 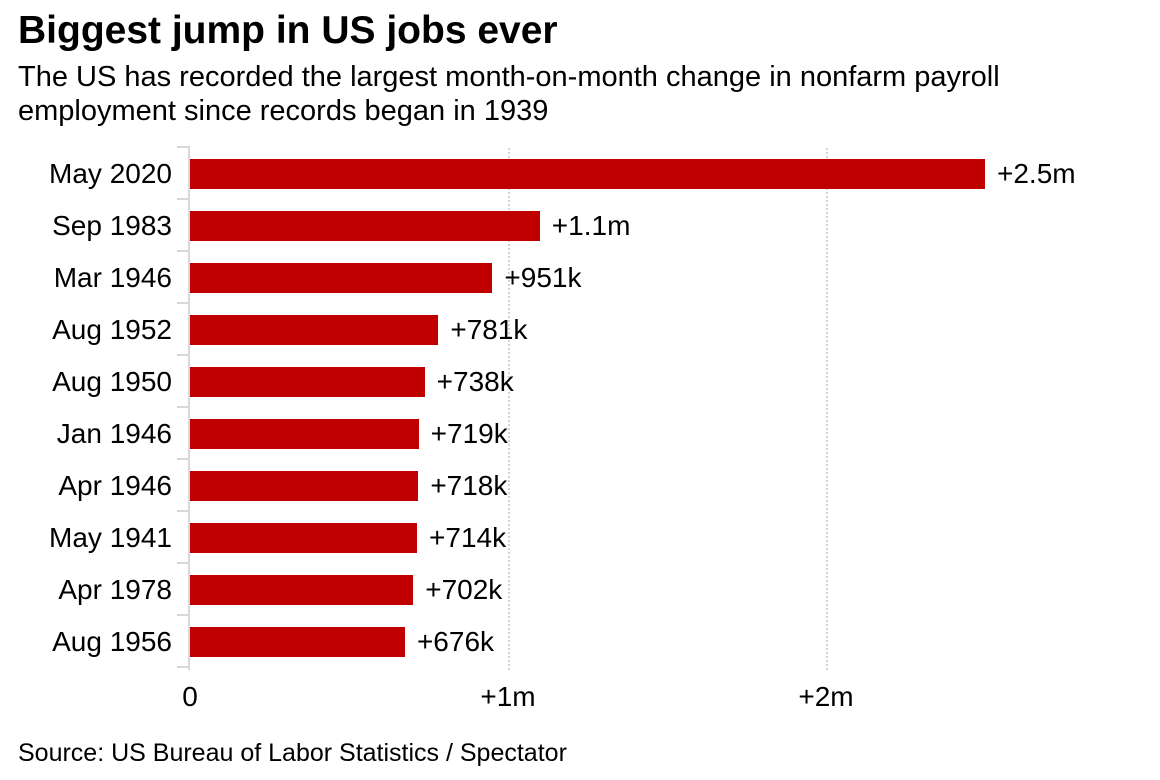 I want to click on bar-row: Jan 1946 +719k, so click(x=580, y=434).